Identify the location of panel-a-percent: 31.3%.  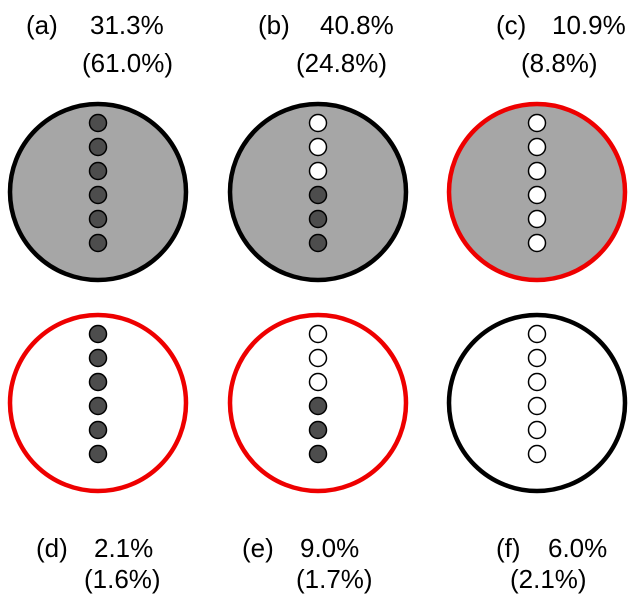
(127, 25).